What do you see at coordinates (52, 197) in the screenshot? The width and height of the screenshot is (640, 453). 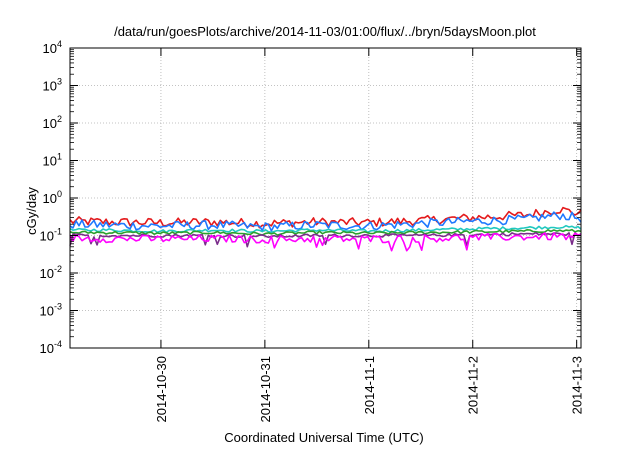 I see `y-tick-label: 10⁰` at bounding box center [52, 197].